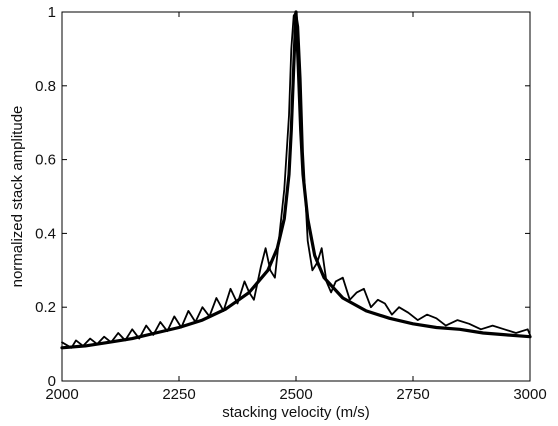 The width and height of the screenshot is (558, 426). What do you see at coordinates (45, 307) in the screenshot?
I see `y-tick-label: 0.2` at bounding box center [45, 307].